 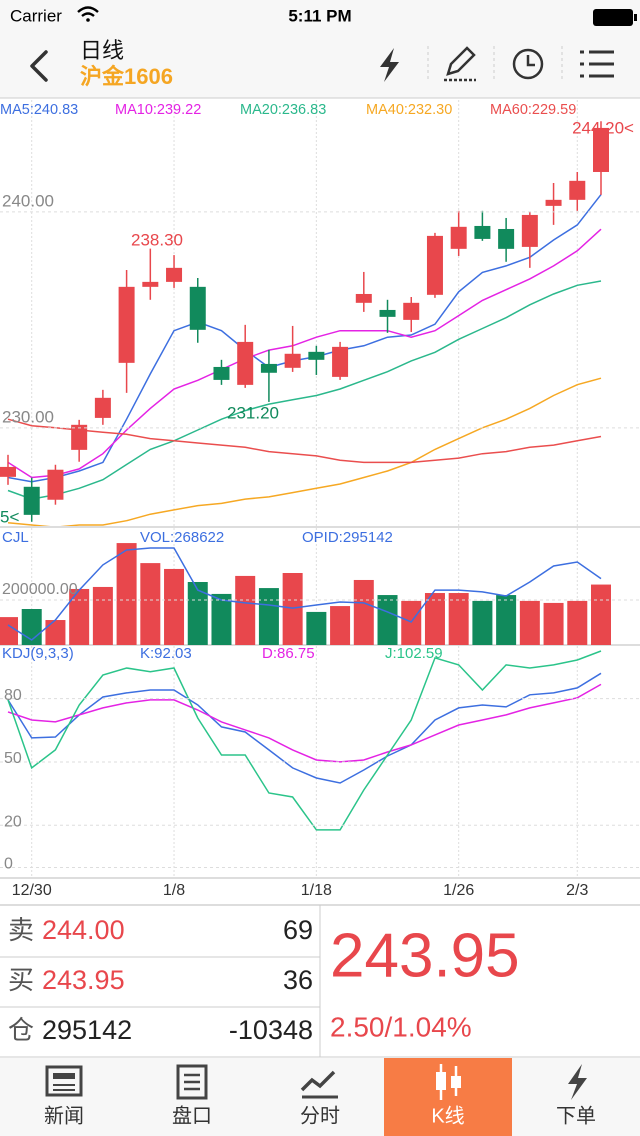 I want to click on tab-label: 盘口, so click(x=192, y=1115).